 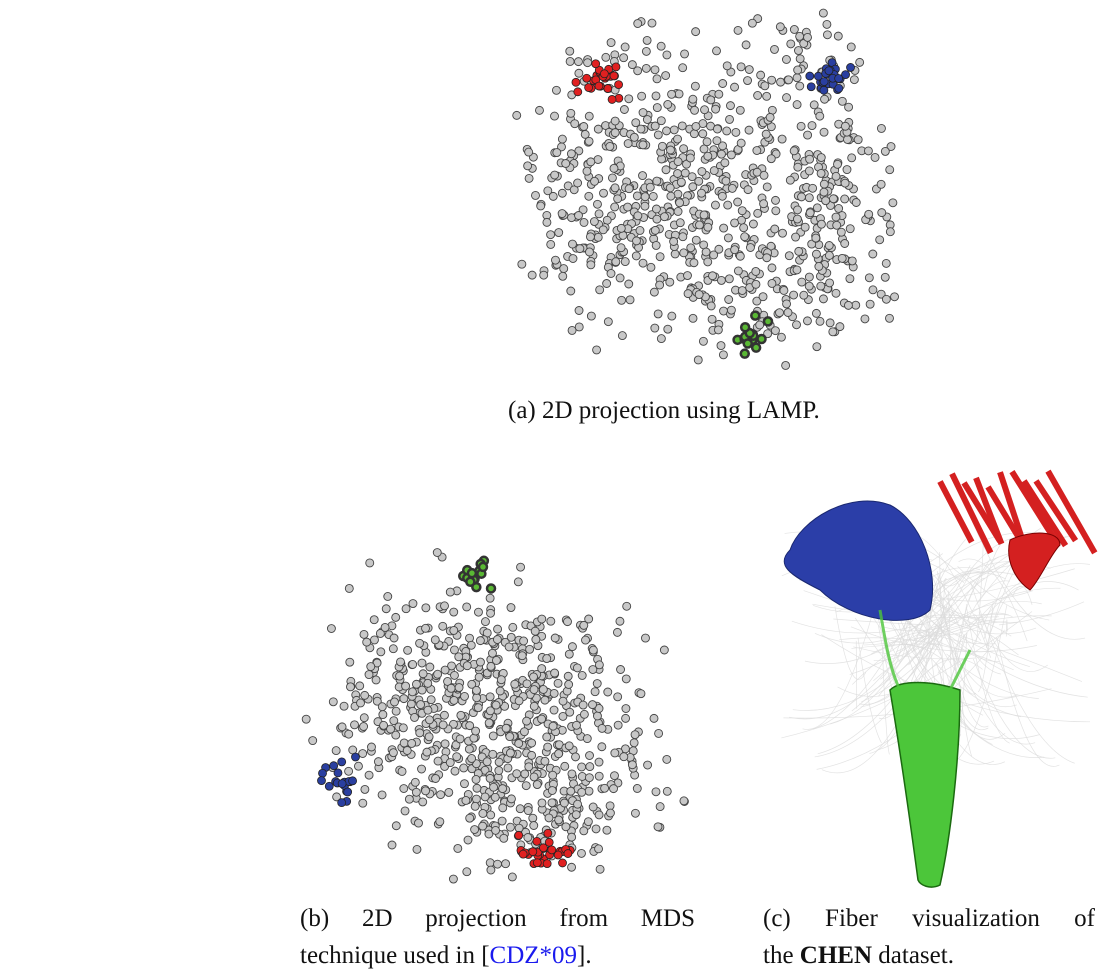 What do you see at coordinates (913, 955) in the screenshot?
I see `caption-c-line2-end: dataset.` at bounding box center [913, 955].